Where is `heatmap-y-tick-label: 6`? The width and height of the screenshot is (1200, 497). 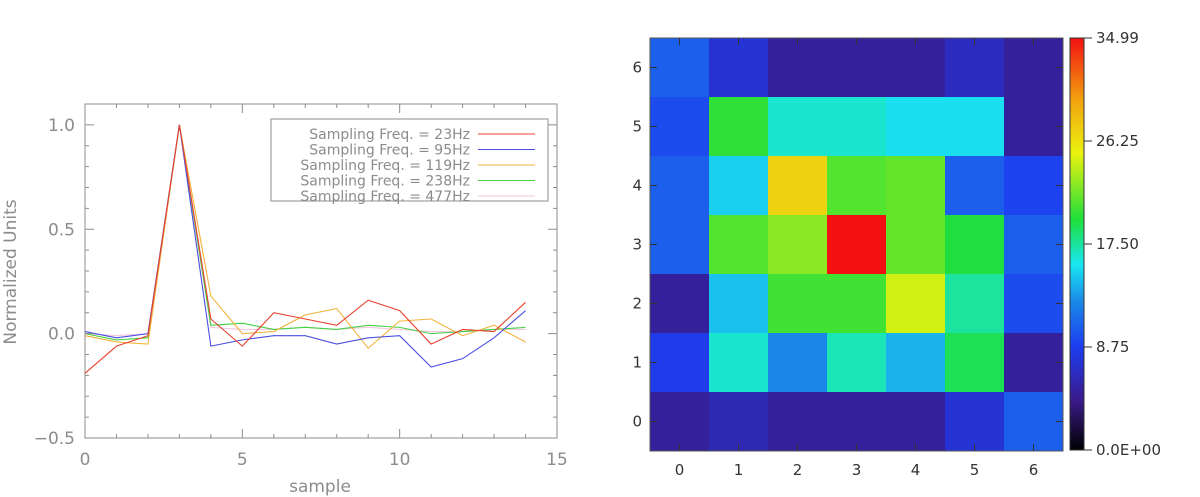
heatmap-y-tick-label: 6 is located at coordinates (637, 68).